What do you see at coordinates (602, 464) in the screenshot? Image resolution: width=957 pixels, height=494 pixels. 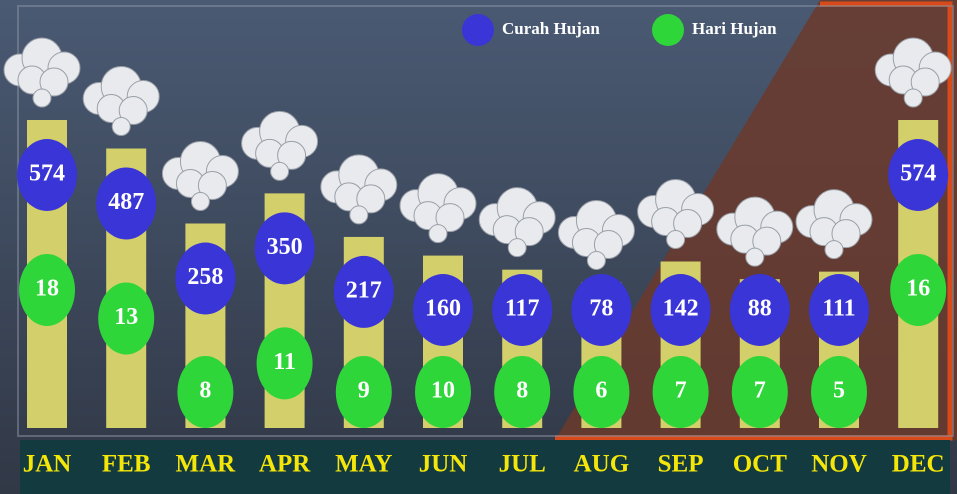 I see `x-tick-label: AUG` at bounding box center [602, 464].